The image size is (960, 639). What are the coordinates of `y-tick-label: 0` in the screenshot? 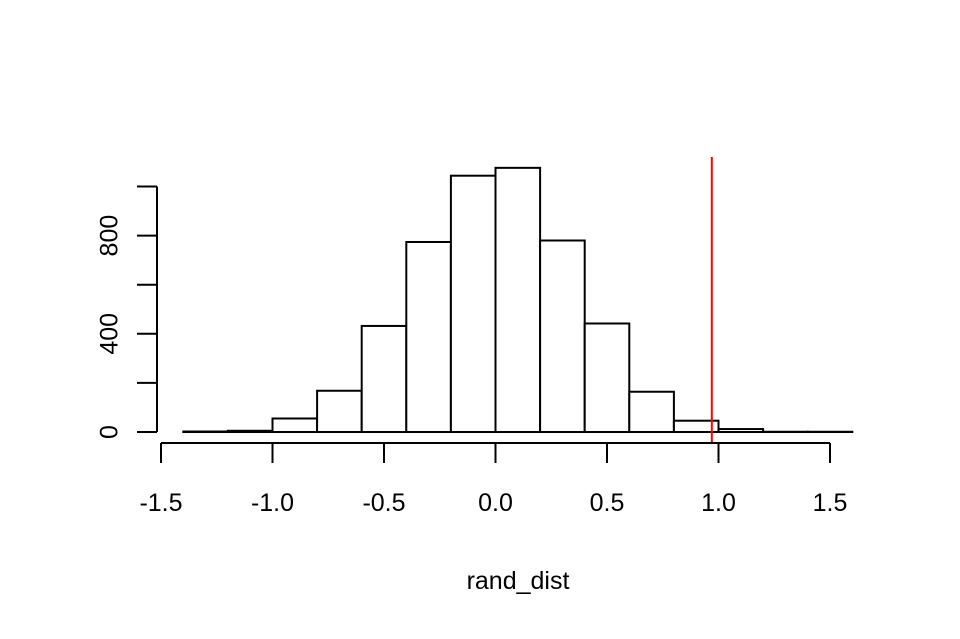 It's located at (110, 432).